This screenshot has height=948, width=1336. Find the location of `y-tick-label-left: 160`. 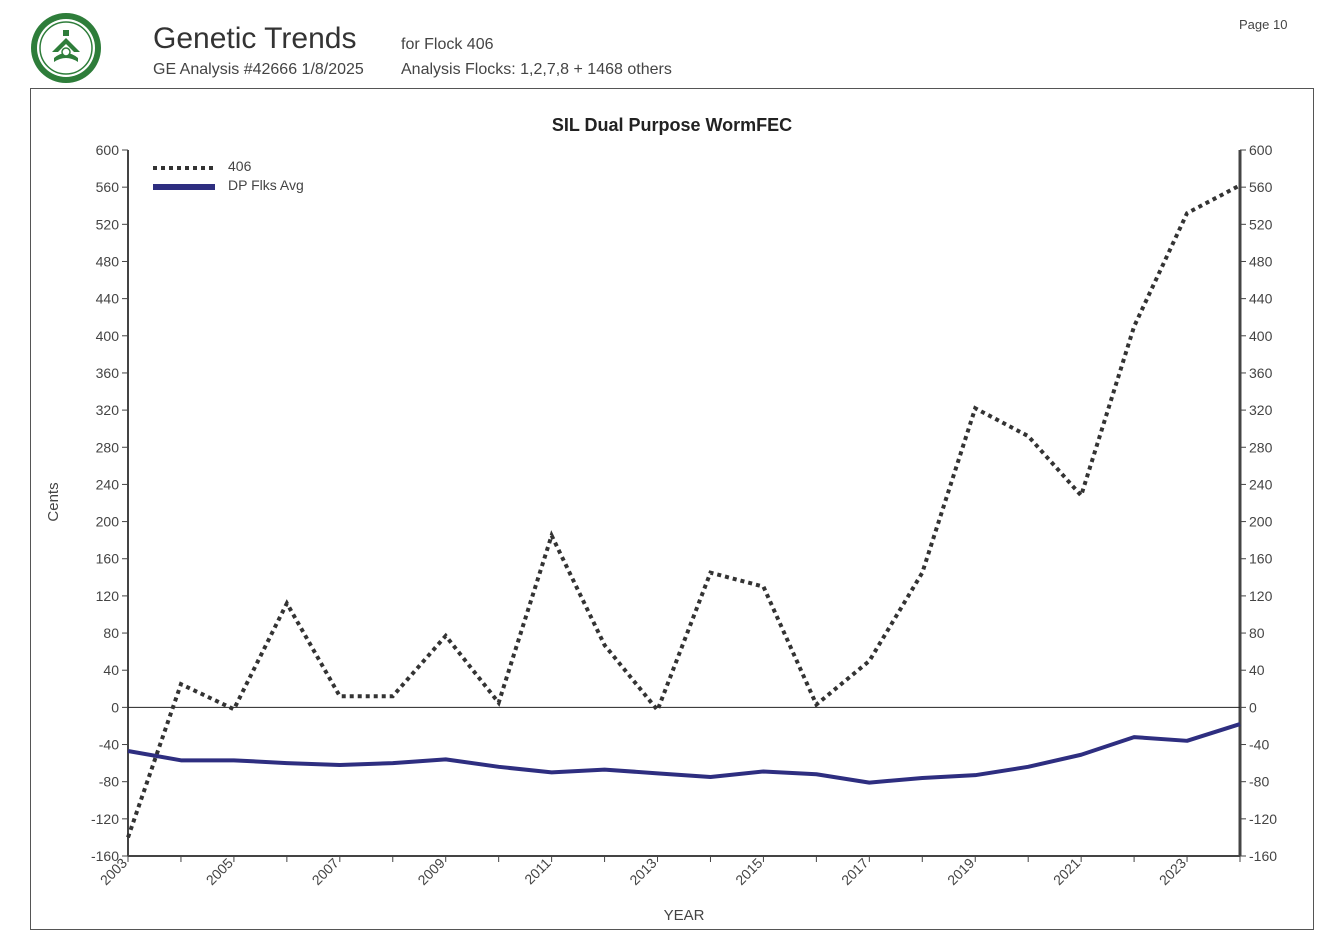

y-tick-label-left: 160 is located at coordinates (108, 559).